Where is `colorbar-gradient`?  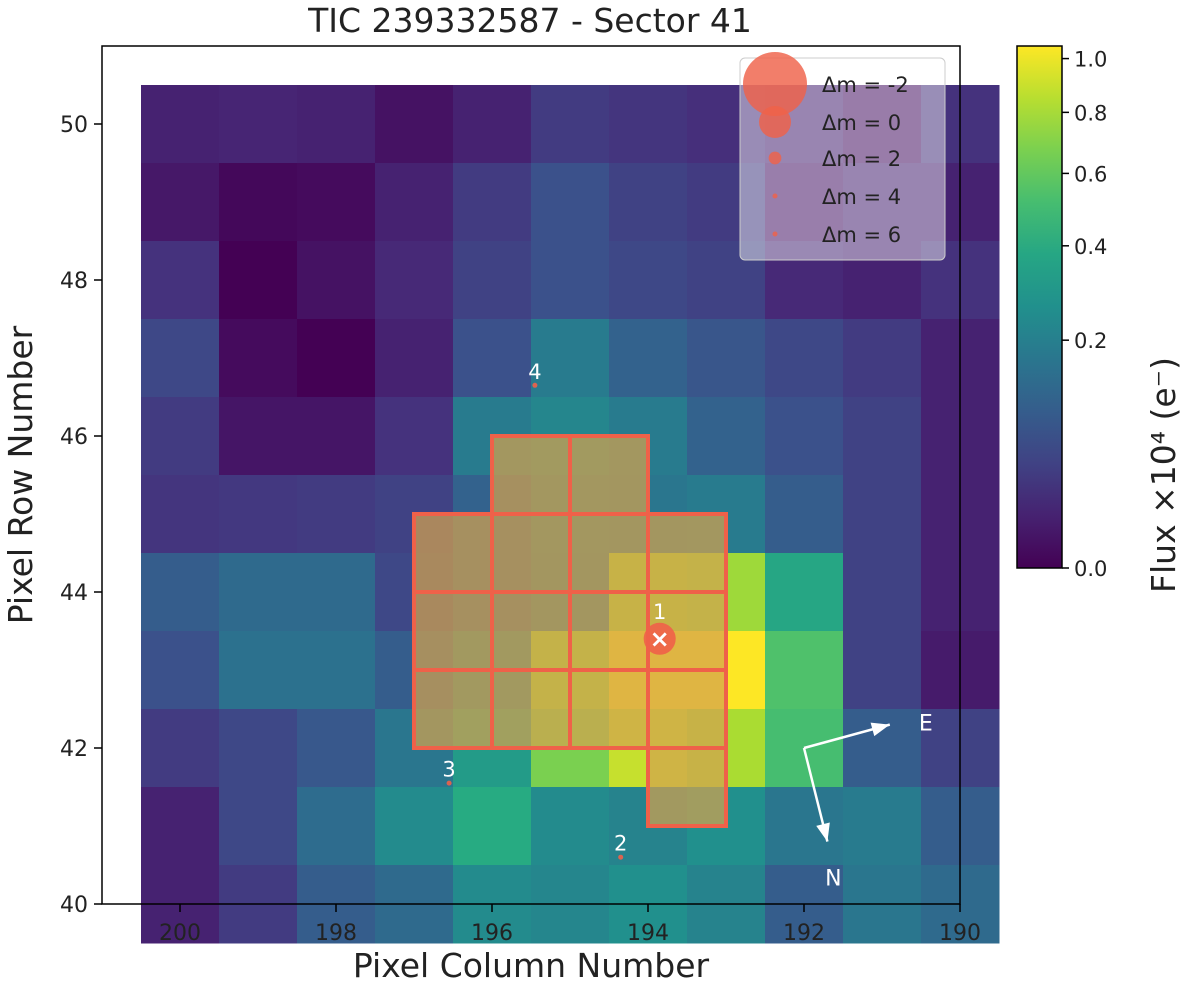 colorbar-gradient is located at coordinates (1039, 307).